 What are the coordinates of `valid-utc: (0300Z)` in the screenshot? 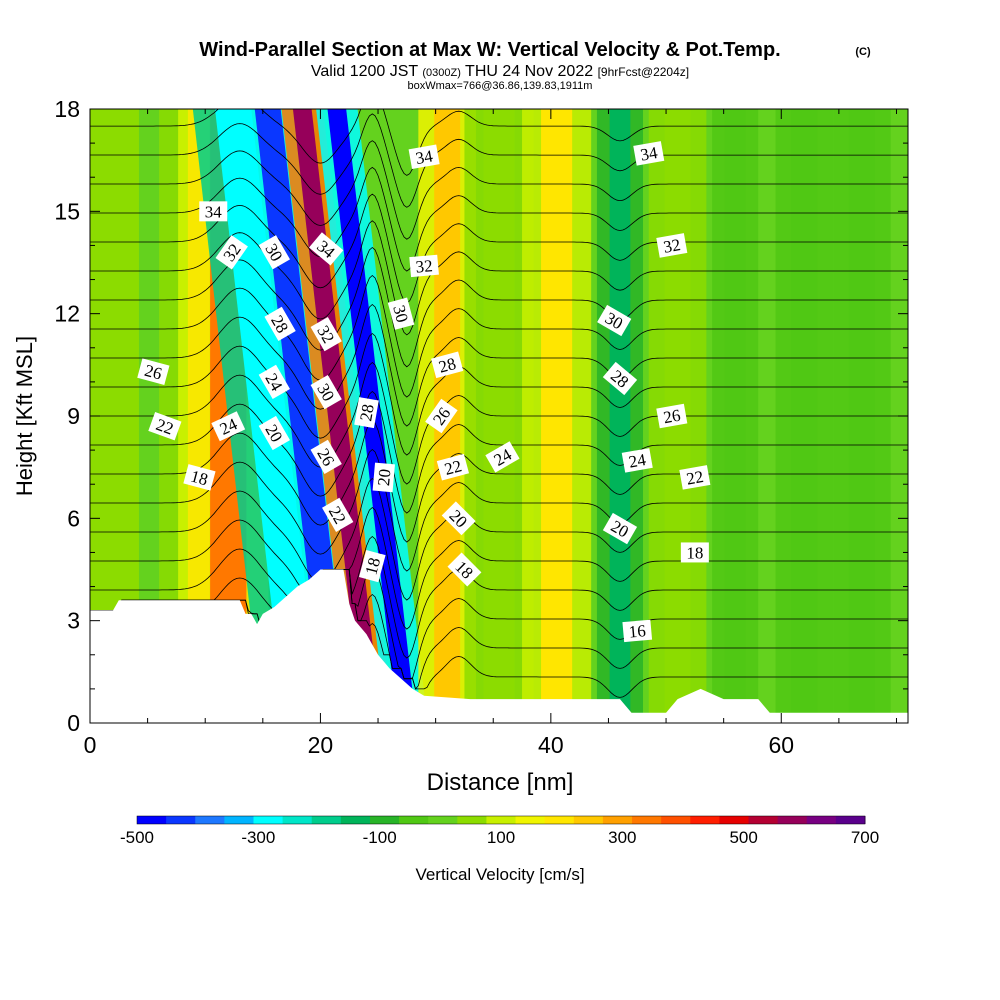 It's located at (441, 73).